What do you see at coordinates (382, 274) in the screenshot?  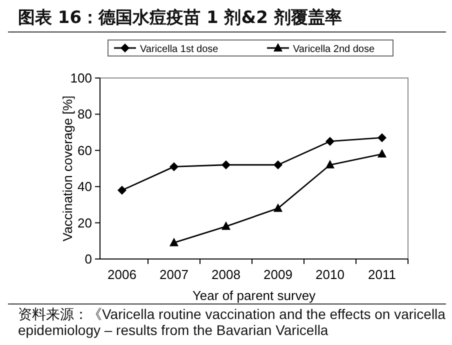 I see `x-tick-label: 2011` at bounding box center [382, 274].